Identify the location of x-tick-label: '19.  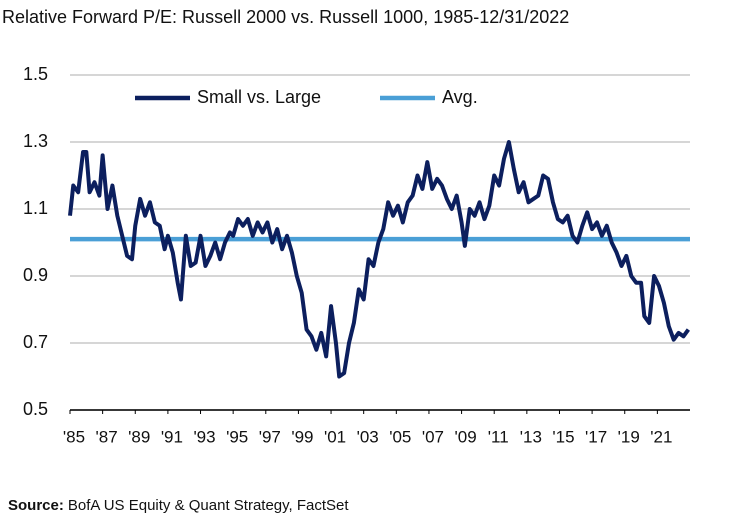
(629, 436).